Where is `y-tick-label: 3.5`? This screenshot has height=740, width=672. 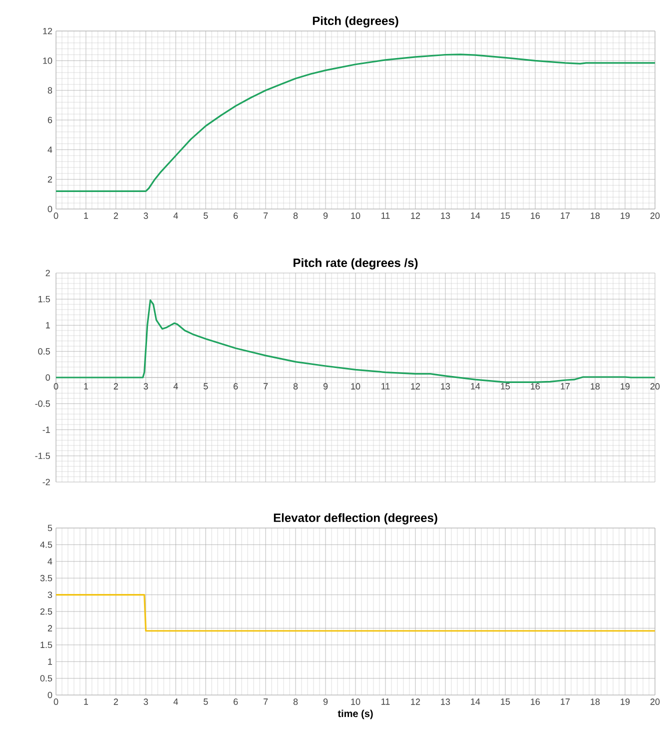 y-tick-label: 3.5 is located at coordinates (46, 578).